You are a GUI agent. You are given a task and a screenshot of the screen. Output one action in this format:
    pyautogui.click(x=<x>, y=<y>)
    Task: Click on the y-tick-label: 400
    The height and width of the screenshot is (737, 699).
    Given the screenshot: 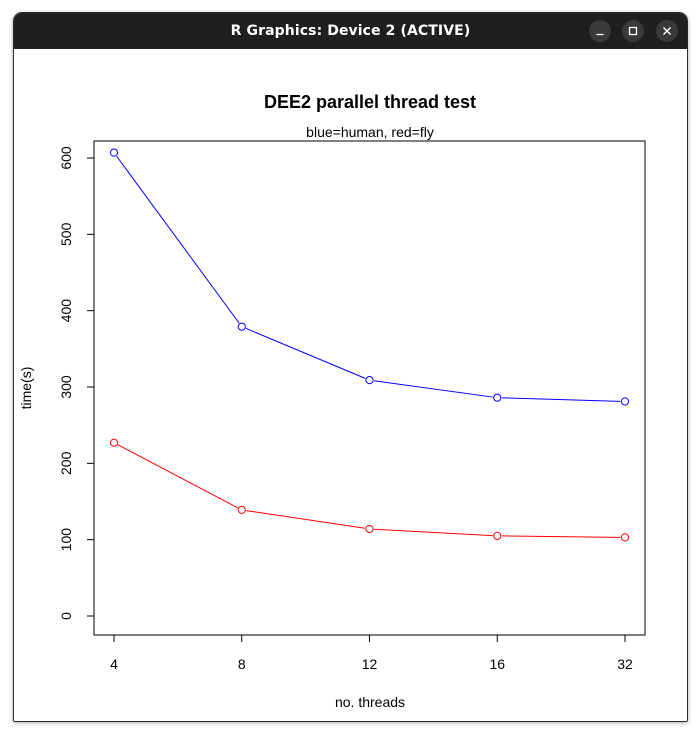 What is the action you would take?
    pyautogui.click(x=66, y=311)
    